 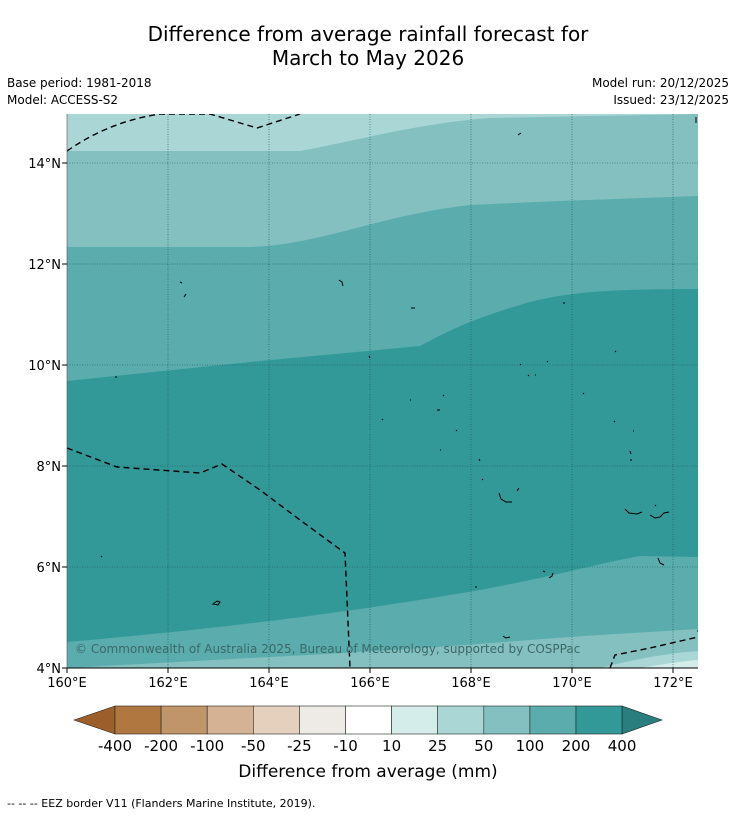 I want to click on title-line-2: March to May 2026, so click(x=368, y=58).